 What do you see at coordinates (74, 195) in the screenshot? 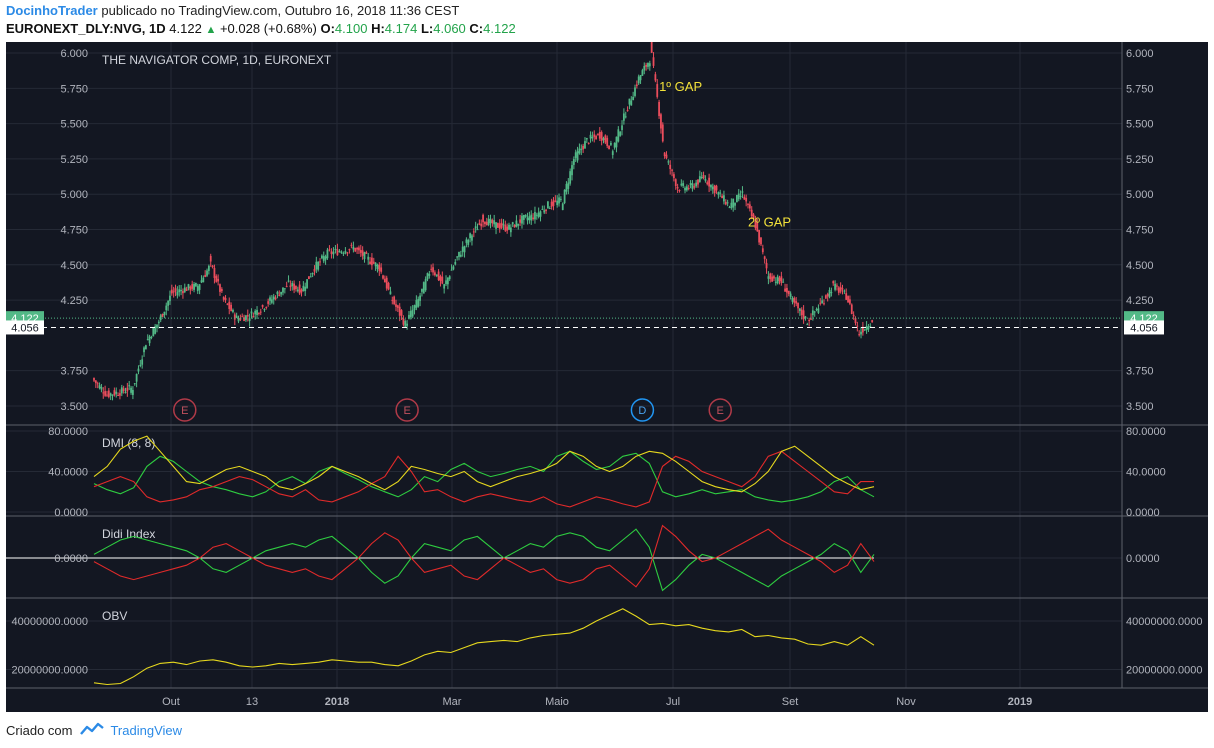
I see `price-tick-left: 5.000` at bounding box center [74, 195].